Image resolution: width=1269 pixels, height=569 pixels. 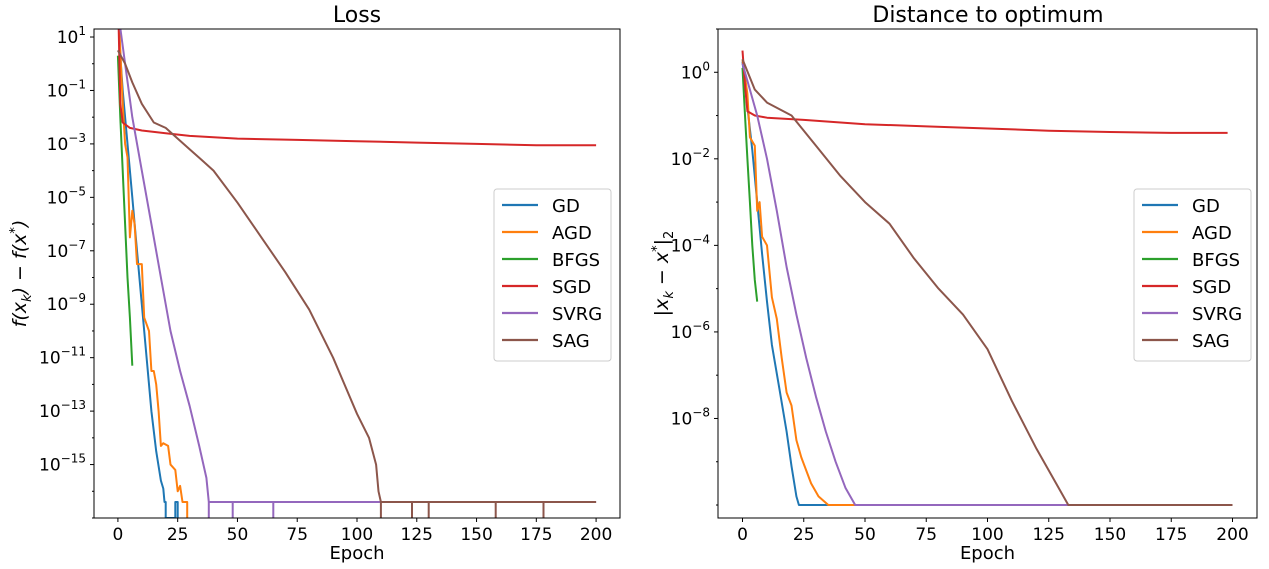 I want to click on y-axis-label: f(xk) − f(x*), so click(x=21, y=274).